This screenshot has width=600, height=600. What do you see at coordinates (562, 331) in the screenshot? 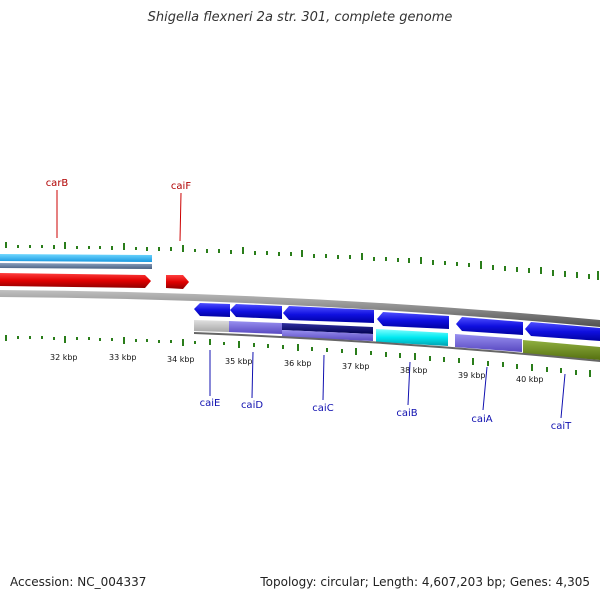
I see `gene-arrow-caiT` at bounding box center [562, 331].